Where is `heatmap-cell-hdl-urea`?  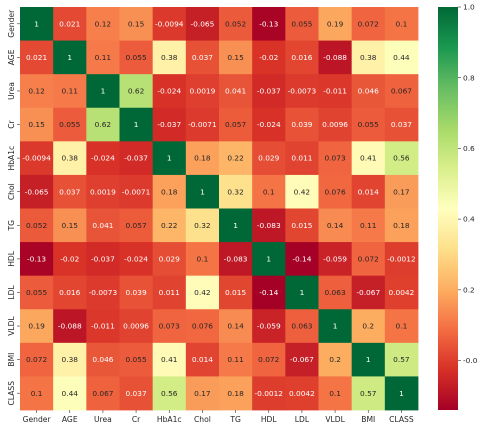
heatmap-cell-hdl-urea is located at coordinates (103, 259).